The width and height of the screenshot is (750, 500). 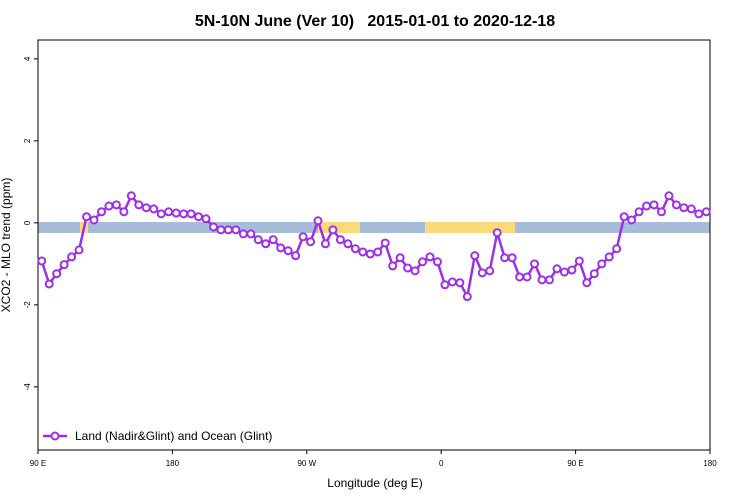 I want to click on y-tick-label: -2, so click(x=27, y=305).